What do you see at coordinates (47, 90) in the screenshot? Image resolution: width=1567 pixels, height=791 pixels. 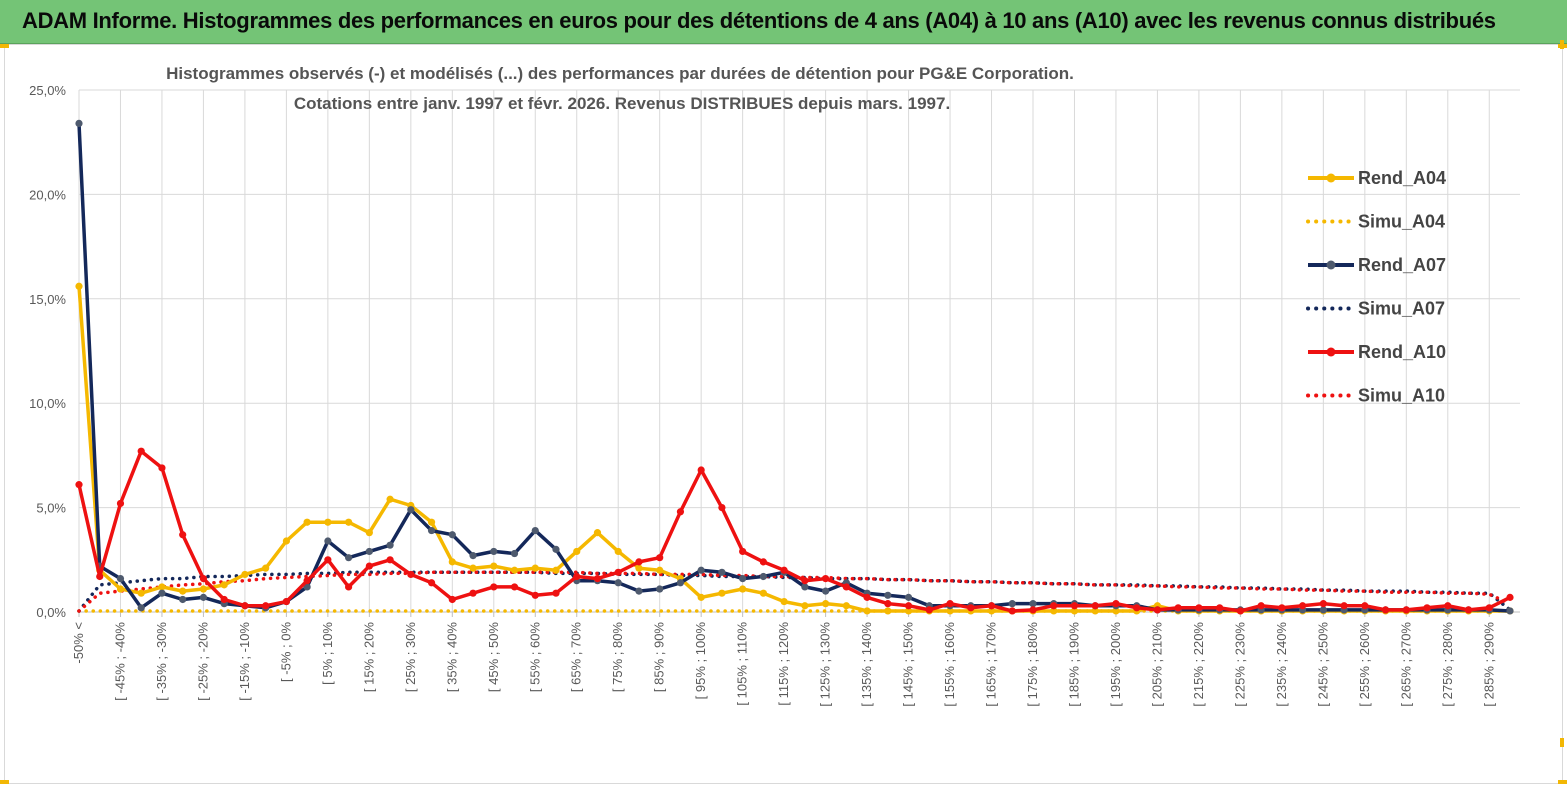 I see `y-tick-label: 25,0%` at bounding box center [47, 90].